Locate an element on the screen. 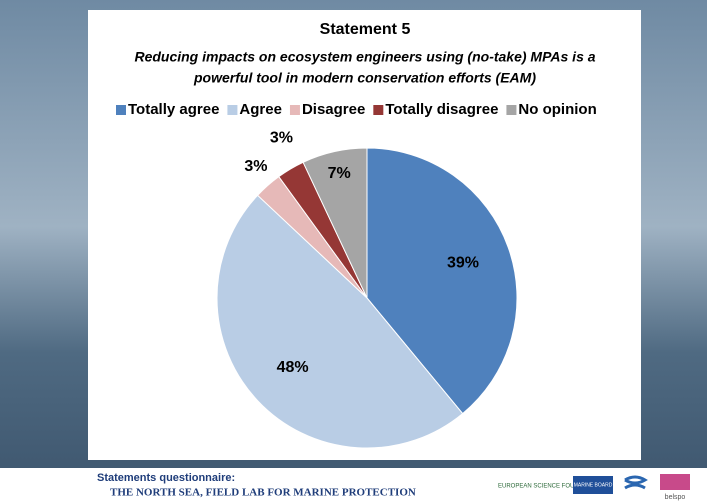  data-label: 7% is located at coordinates (339, 173).